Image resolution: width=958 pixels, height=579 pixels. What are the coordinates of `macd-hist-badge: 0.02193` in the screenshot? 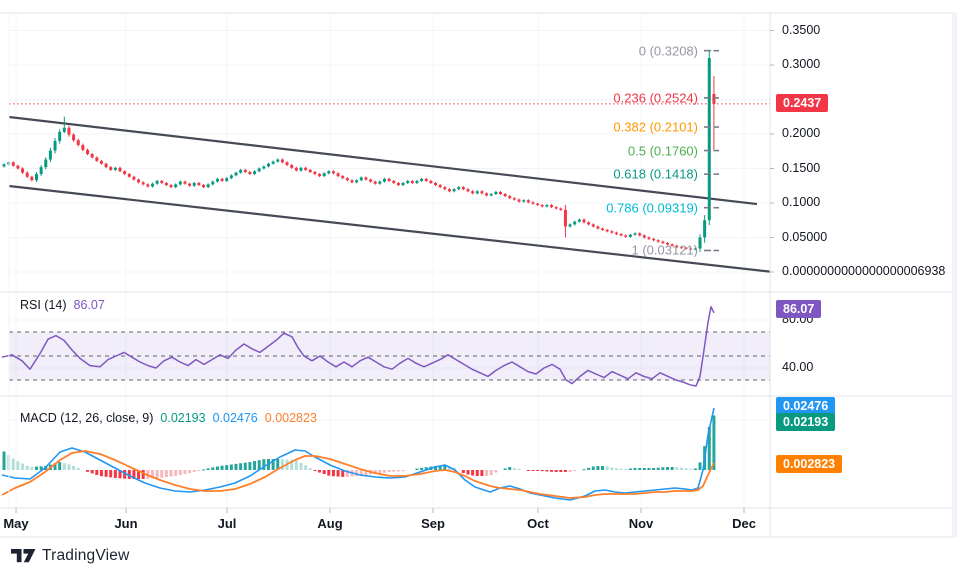 It's located at (806, 422).